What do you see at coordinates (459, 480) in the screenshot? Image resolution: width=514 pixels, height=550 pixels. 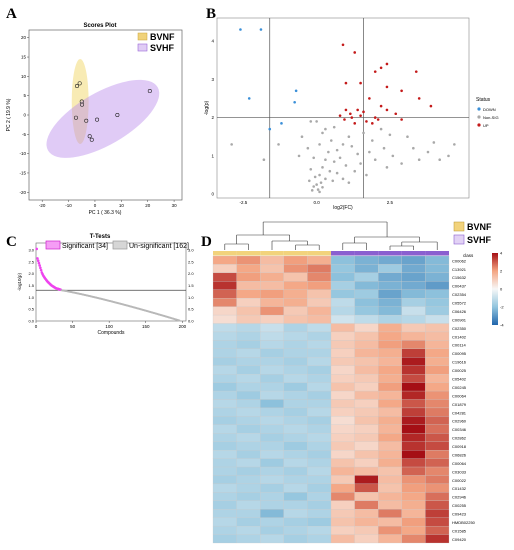 I see `row-label: C00022` at bounding box center [459, 480].